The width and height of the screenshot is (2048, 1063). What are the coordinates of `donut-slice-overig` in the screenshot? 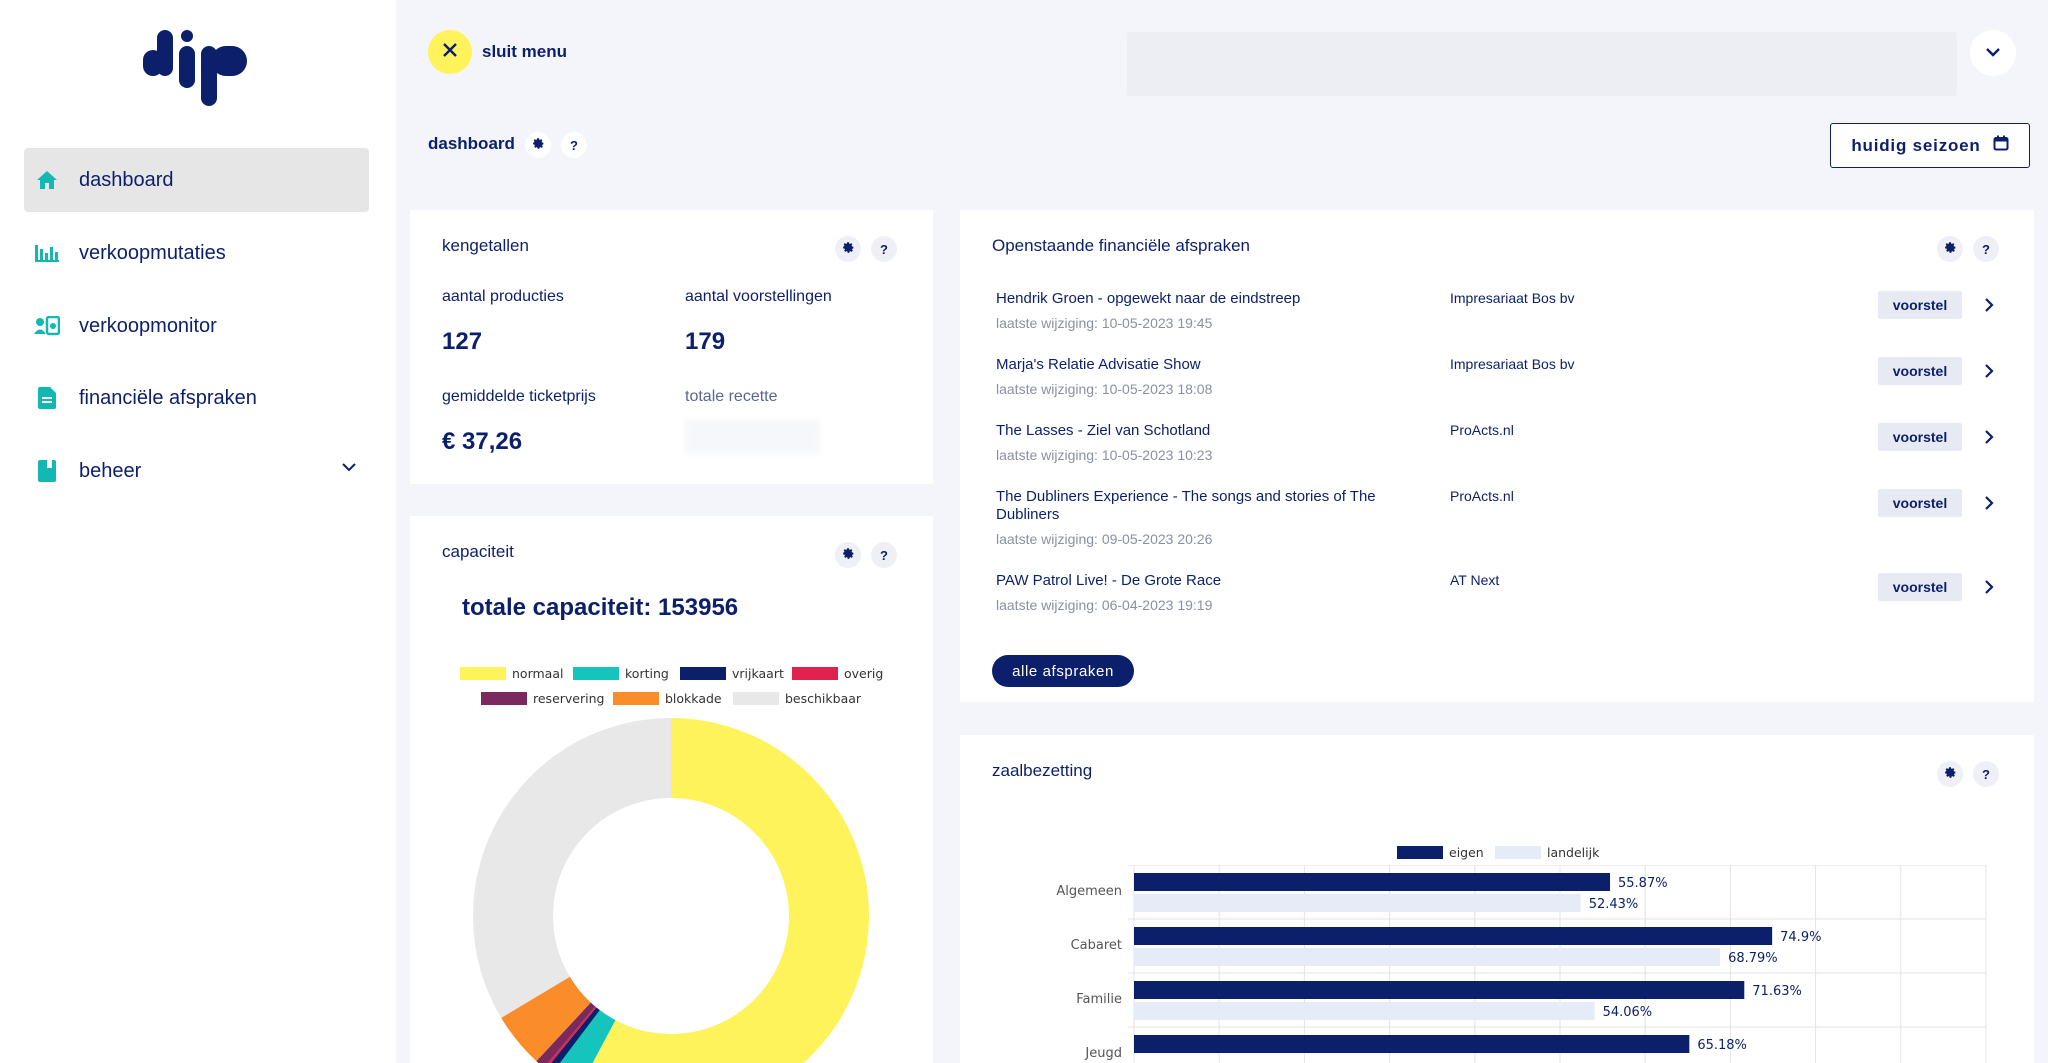 It's located at (570, 1034).